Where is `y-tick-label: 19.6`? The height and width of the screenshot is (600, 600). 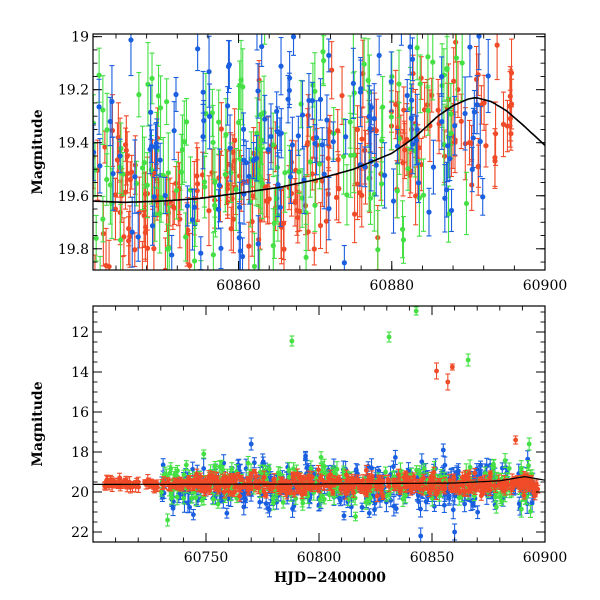
y-tick-label: 19.6 is located at coordinates (73, 197).